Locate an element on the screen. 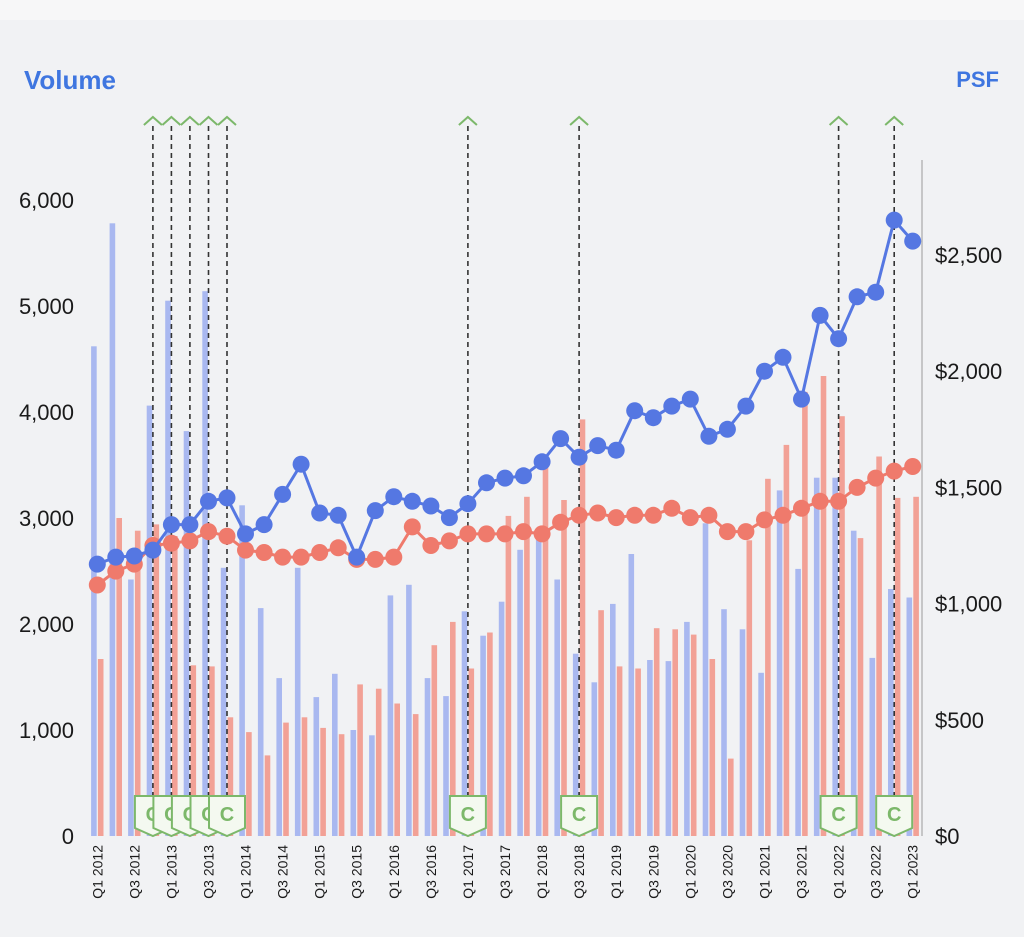 The height and width of the screenshot is (937, 1024). left-axis-title: Volume is located at coordinates (70, 80).